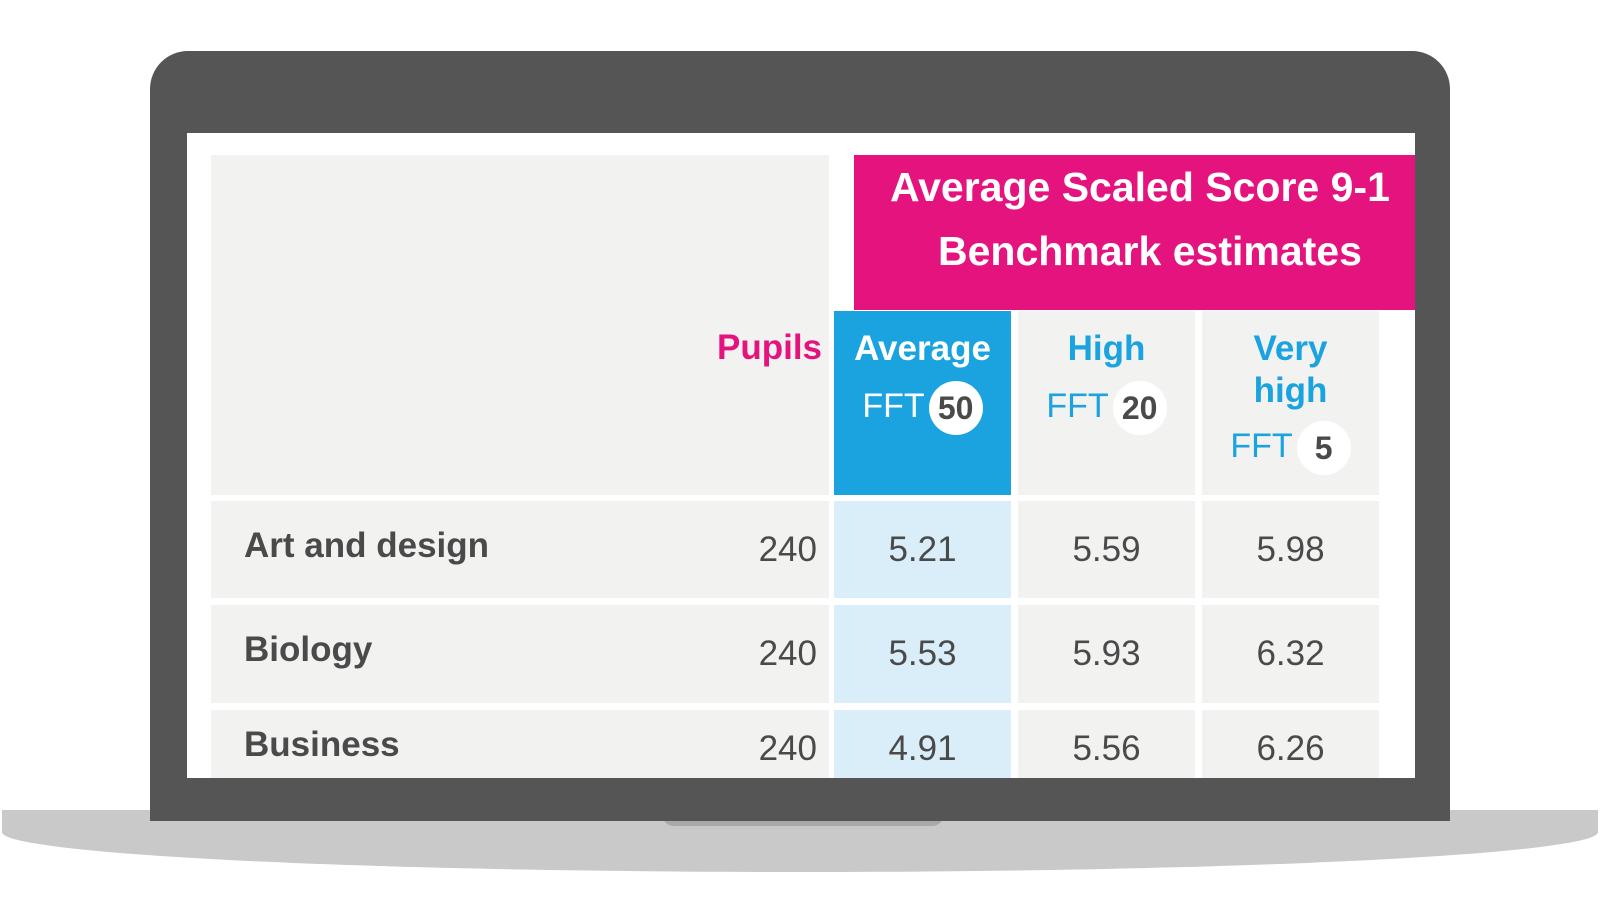  I want to click on header-title-line1: Average Scaled Score 9-1, so click(1140, 187).